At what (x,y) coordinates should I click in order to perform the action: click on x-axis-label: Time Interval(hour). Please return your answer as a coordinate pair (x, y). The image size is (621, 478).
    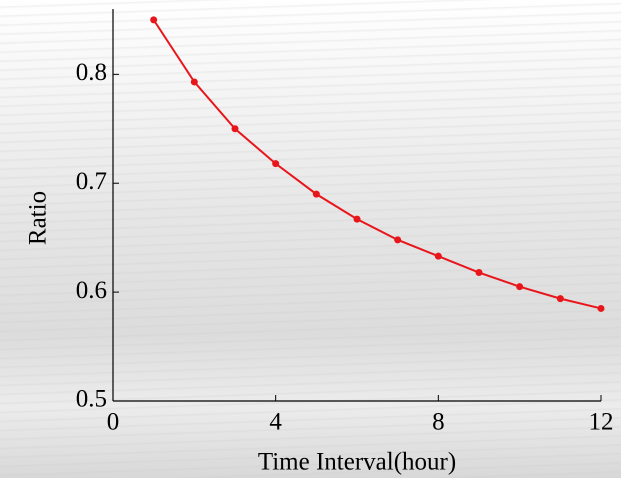
    Looking at the image, I should click on (357, 462).